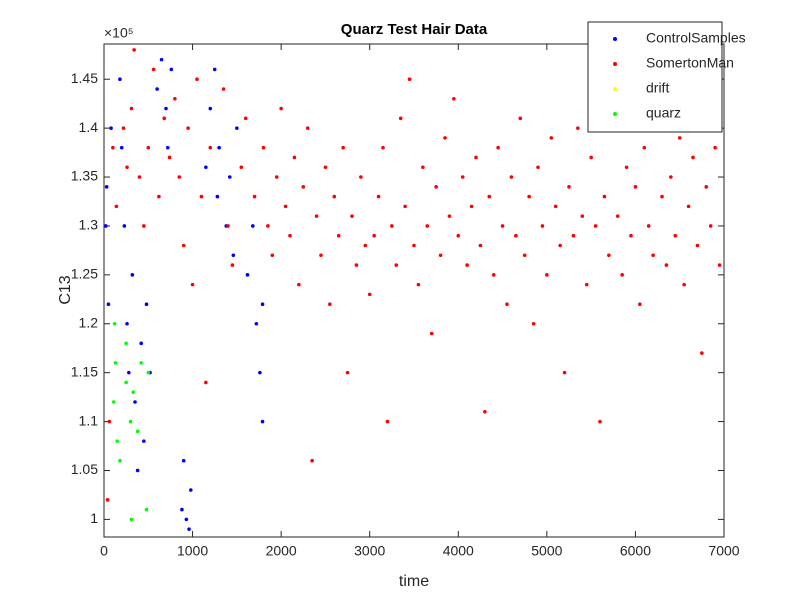 This screenshot has height=600, width=800. Describe the element at coordinates (104, 551) in the screenshot. I see `x-tick-label: 0` at that location.